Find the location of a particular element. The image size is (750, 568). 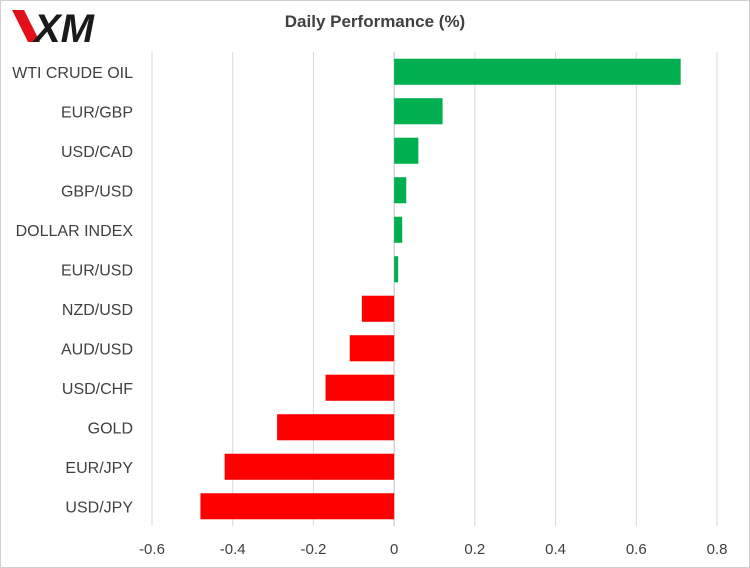

xm-logo: XM is located at coordinates (54, 27).